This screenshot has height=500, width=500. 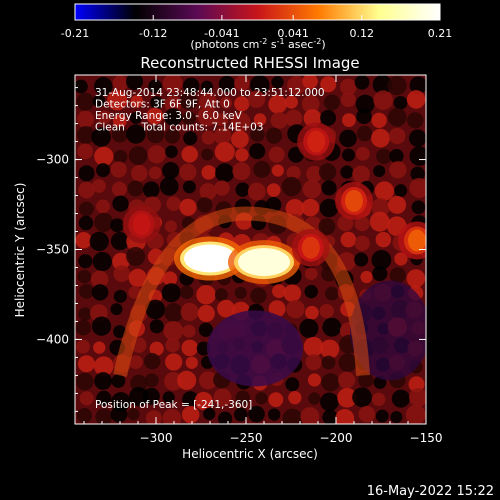 What do you see at coordinates (169, 116) in the screenshot?
I see `annotation-line: Energy Range: 3.0 - 6.0 keV` at bounding box center [169, 116].